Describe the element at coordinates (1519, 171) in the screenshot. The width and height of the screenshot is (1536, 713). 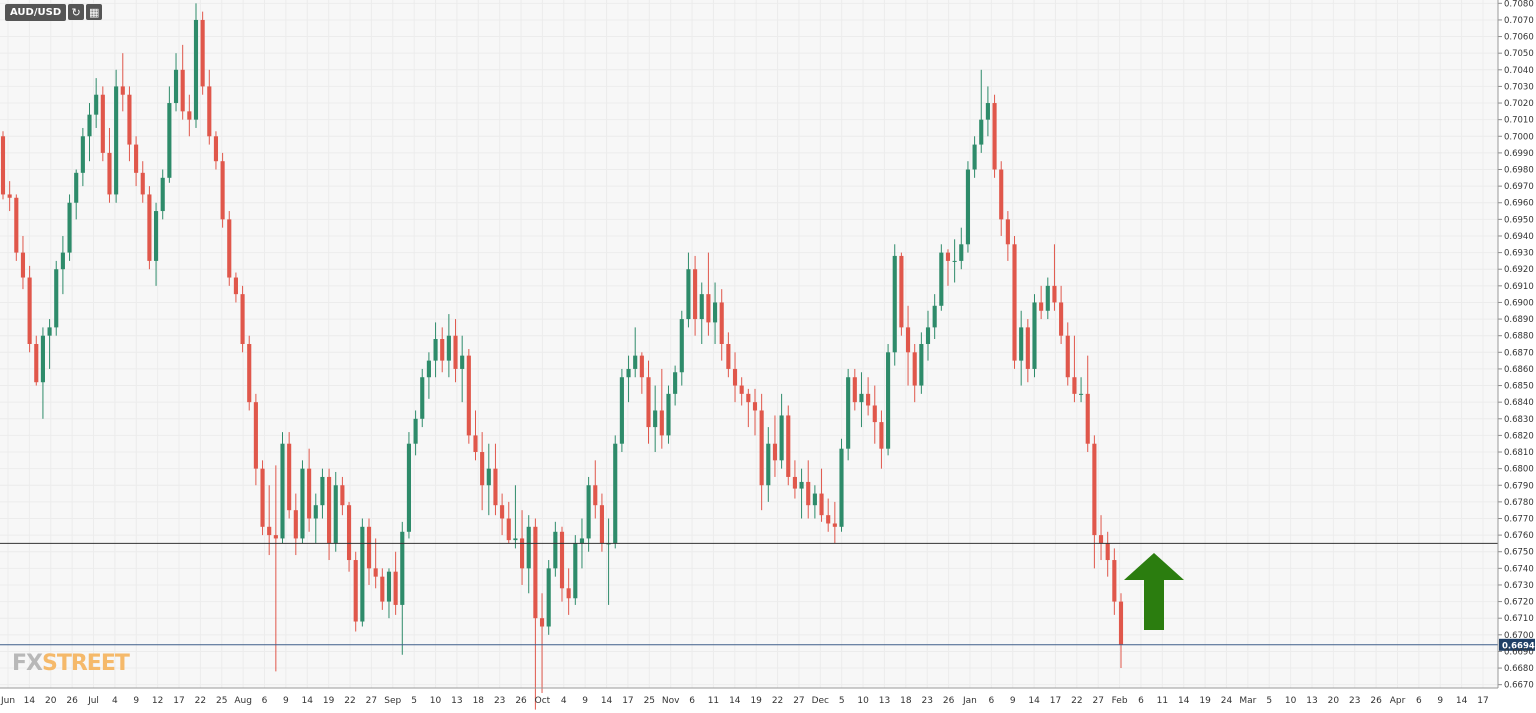
I see `y-tick-label: 0.6980` at that location.